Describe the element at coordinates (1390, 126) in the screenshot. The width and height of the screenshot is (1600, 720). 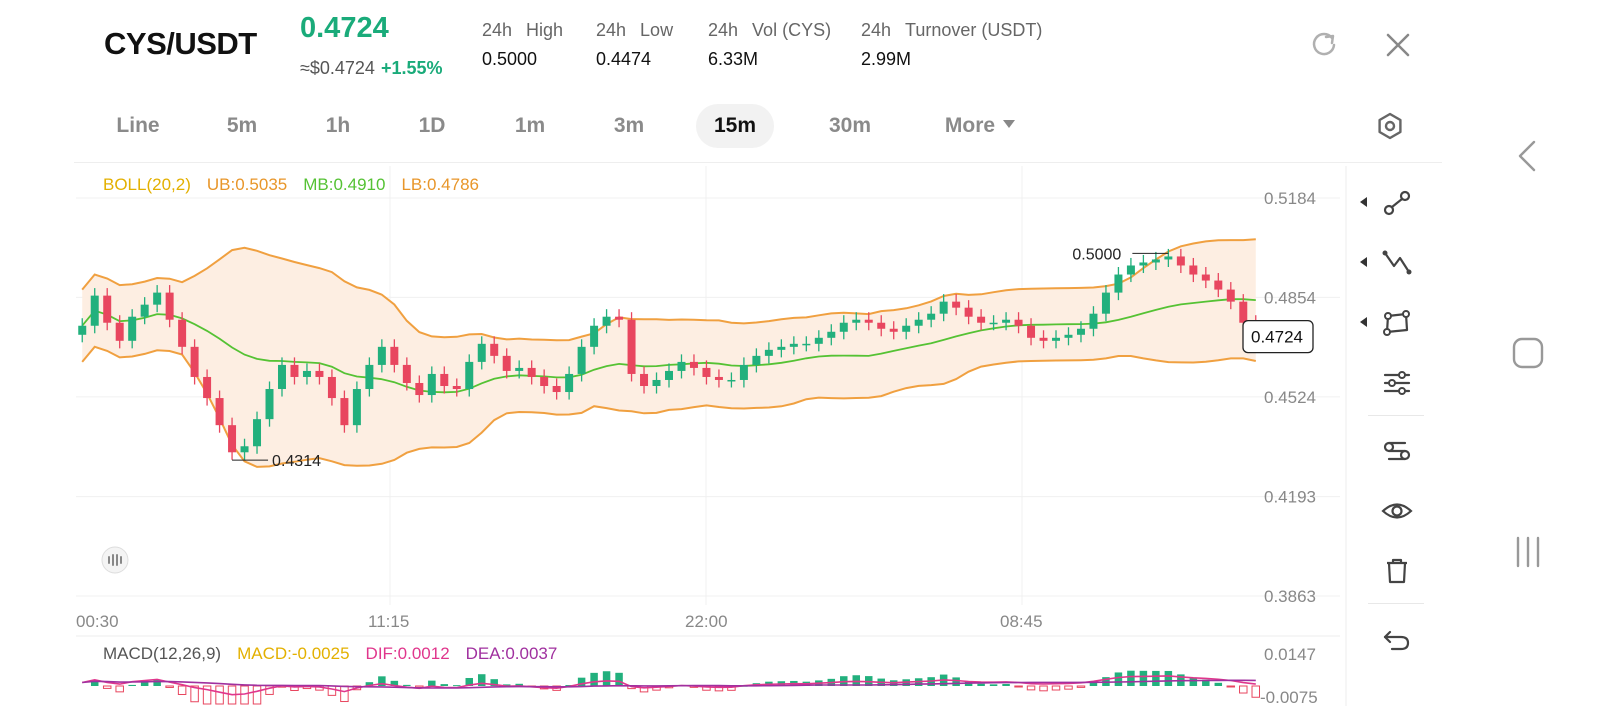
I see `settings-icon` at that location.